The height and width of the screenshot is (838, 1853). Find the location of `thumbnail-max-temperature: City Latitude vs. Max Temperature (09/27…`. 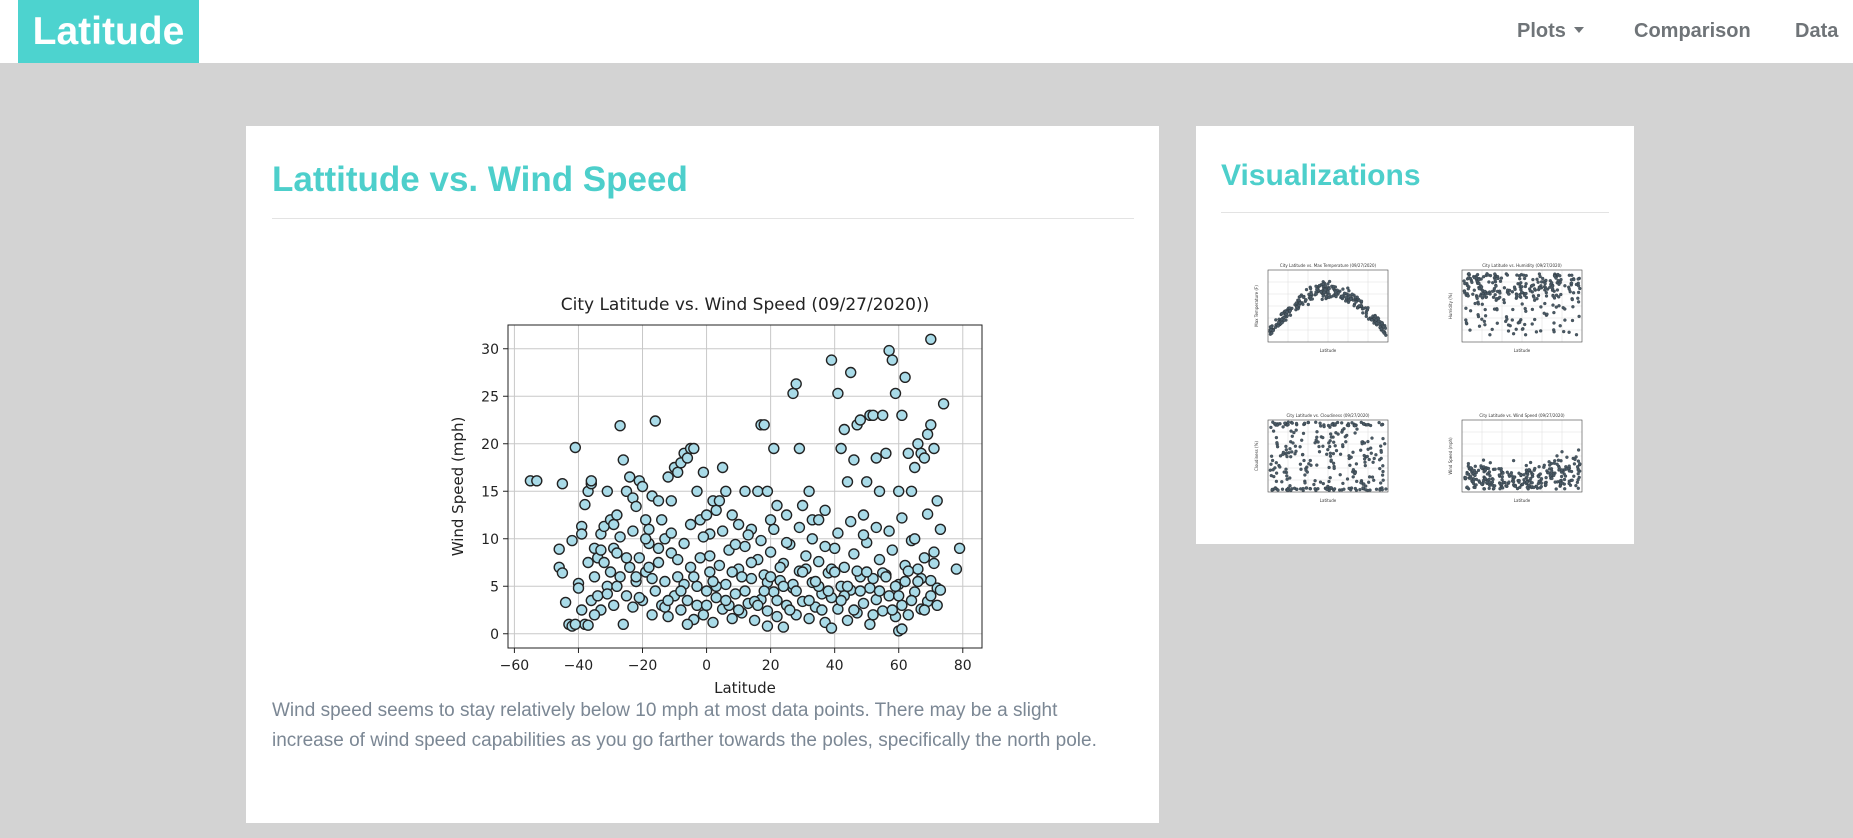

thumbnail-max-temperature: City Latitude vs. Max Temperature (09/27… is located at coordinates (1328, 310).